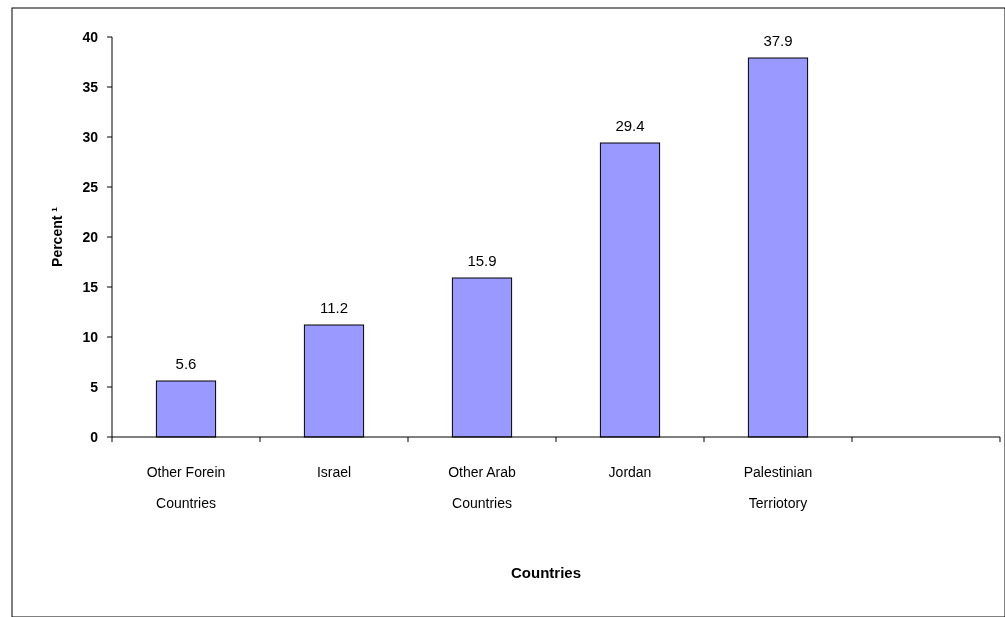 This screenshot has height=617, width=1005. I want to click on y-tick-label: 20, so click(90, 236).